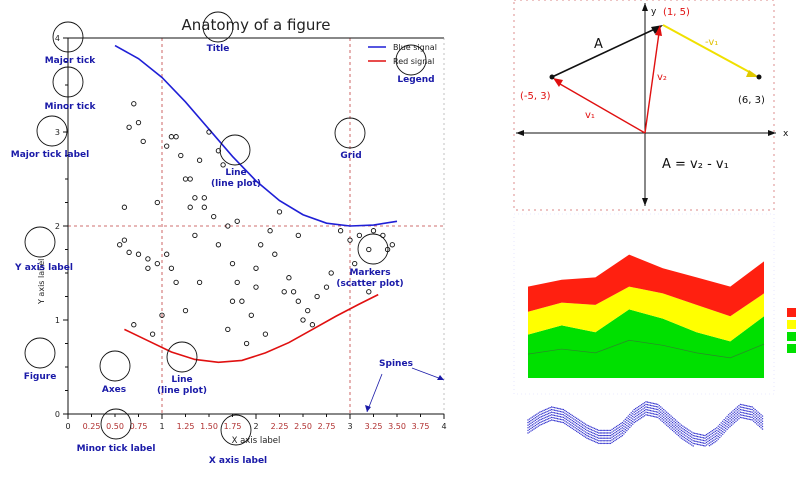 The image size is (800, 480). I want to click on vector-v2, so click(652, 83).